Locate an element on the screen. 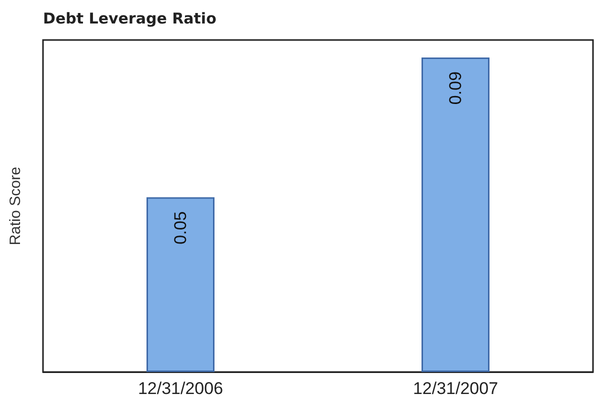  data-label: 0.05 is located at coordinates (180, 227).